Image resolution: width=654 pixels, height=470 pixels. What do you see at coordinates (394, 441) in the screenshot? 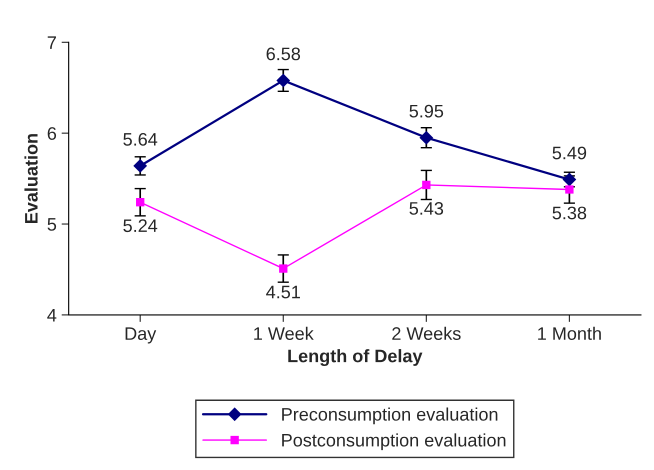
I see `legend-label: Postconsumption evaluation` at bounding box center [394, 441].